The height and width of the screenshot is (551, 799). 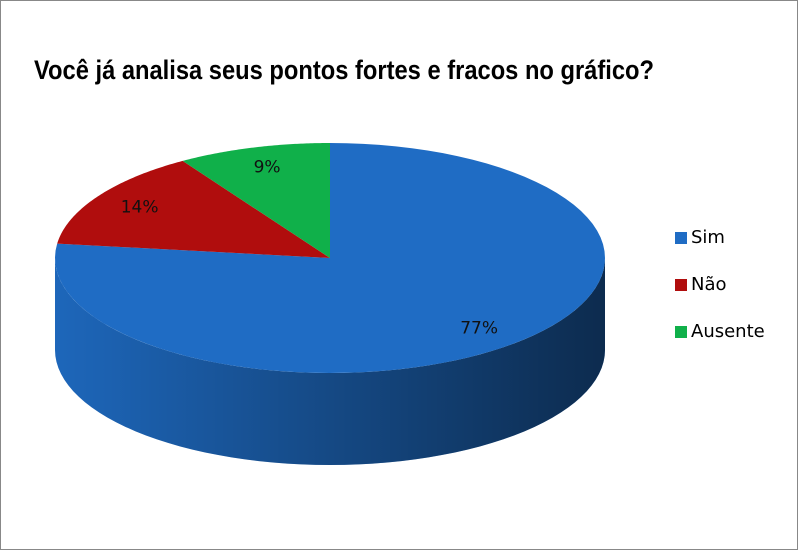 I want to click on data-label: 77%, so click(x=479, y=329).